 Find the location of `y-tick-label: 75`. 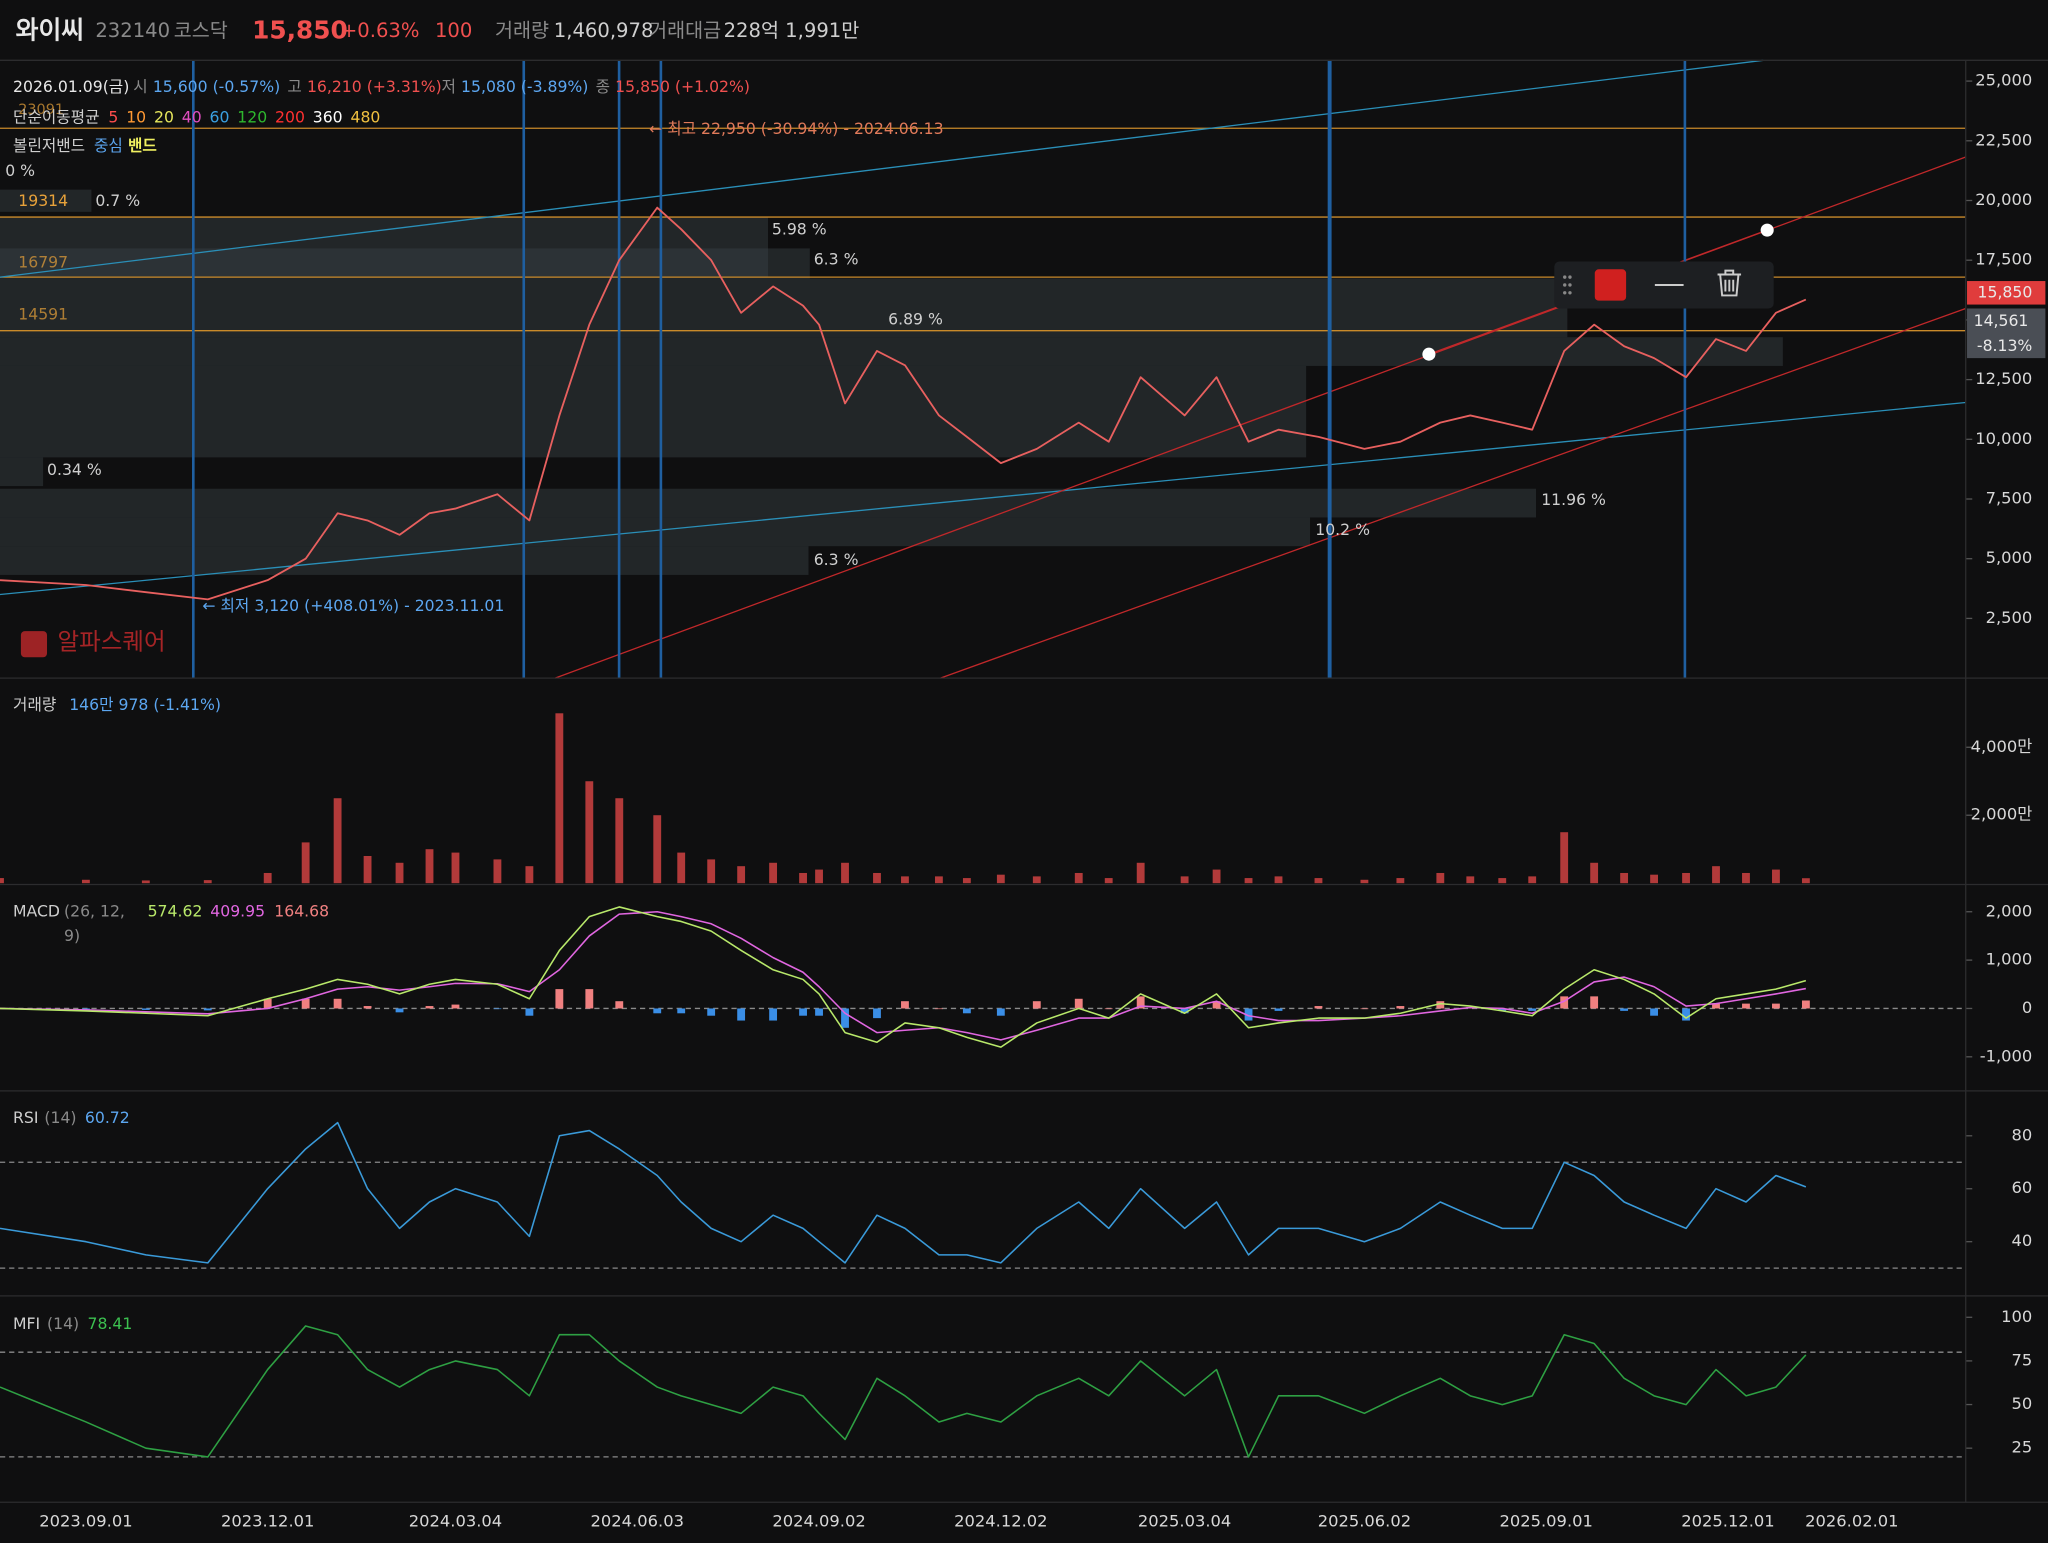

y-tick-label: 75 is located at coordinates (2022, 1359).